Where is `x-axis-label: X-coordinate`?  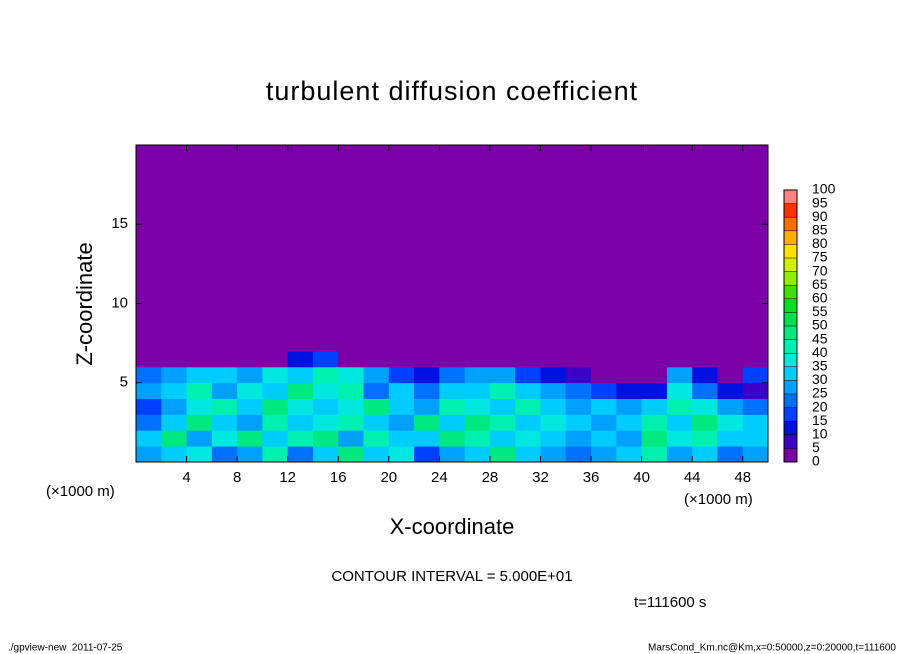
x-axis-label: X-coordinate is located at coordinates (452, 526).